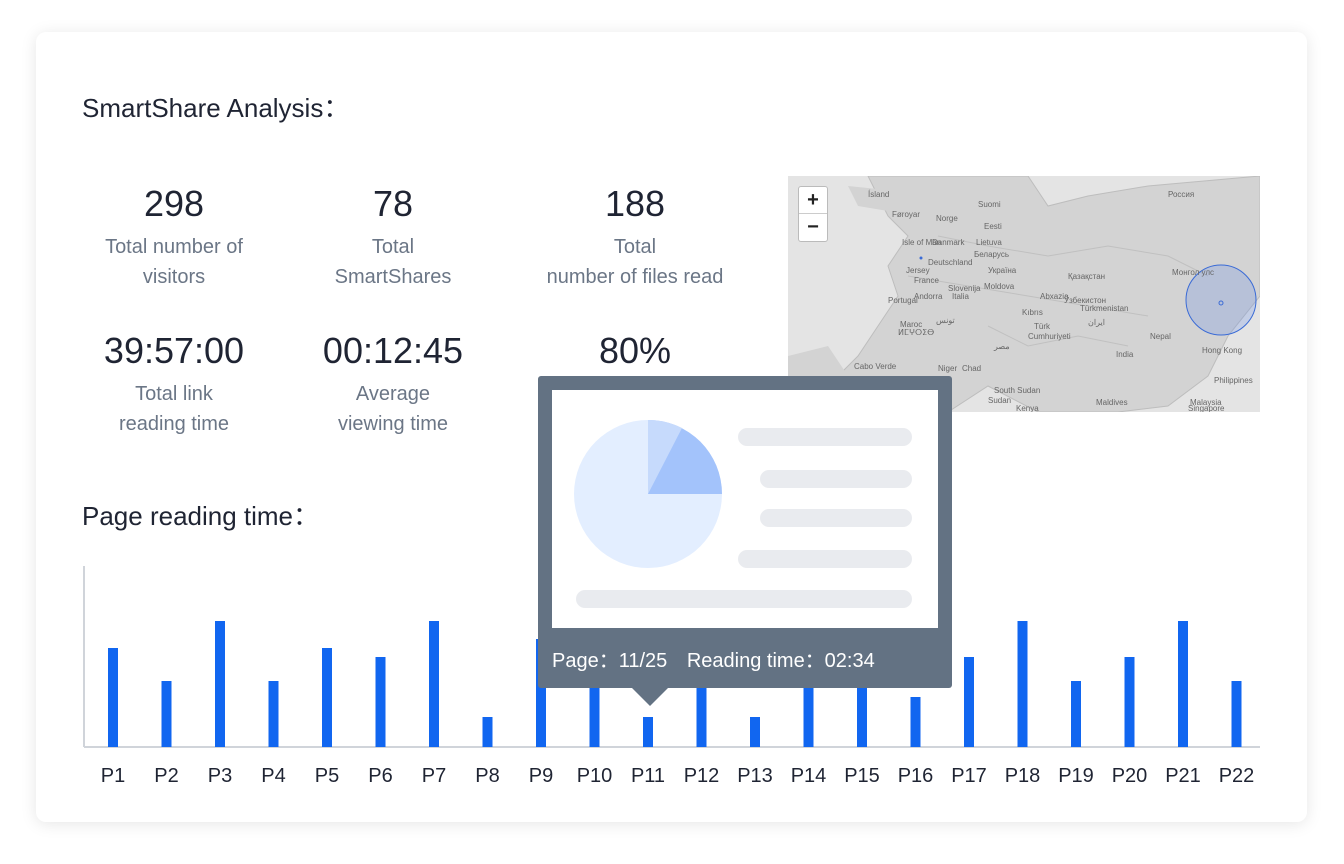  What do you see at coordinates (969, 702) in the screenshot?
I see `bar-p17` at bounding box center [969, 702].